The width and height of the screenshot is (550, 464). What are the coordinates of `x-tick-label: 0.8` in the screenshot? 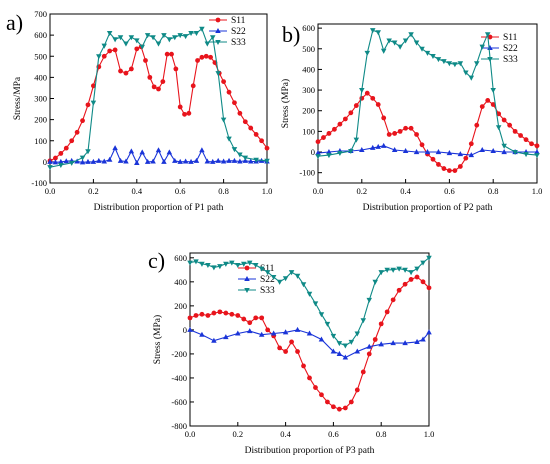 It's located at (381, 434).